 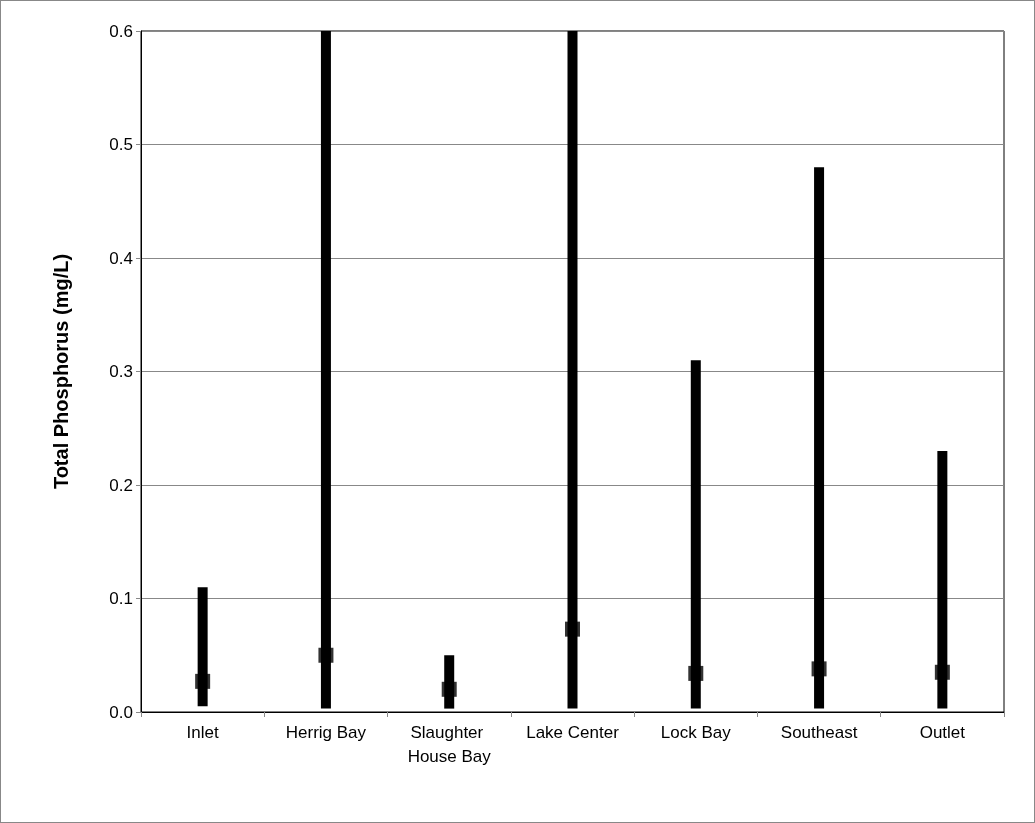 I want to click on x-tick-label: Outlet, so click(x=942, y=732).